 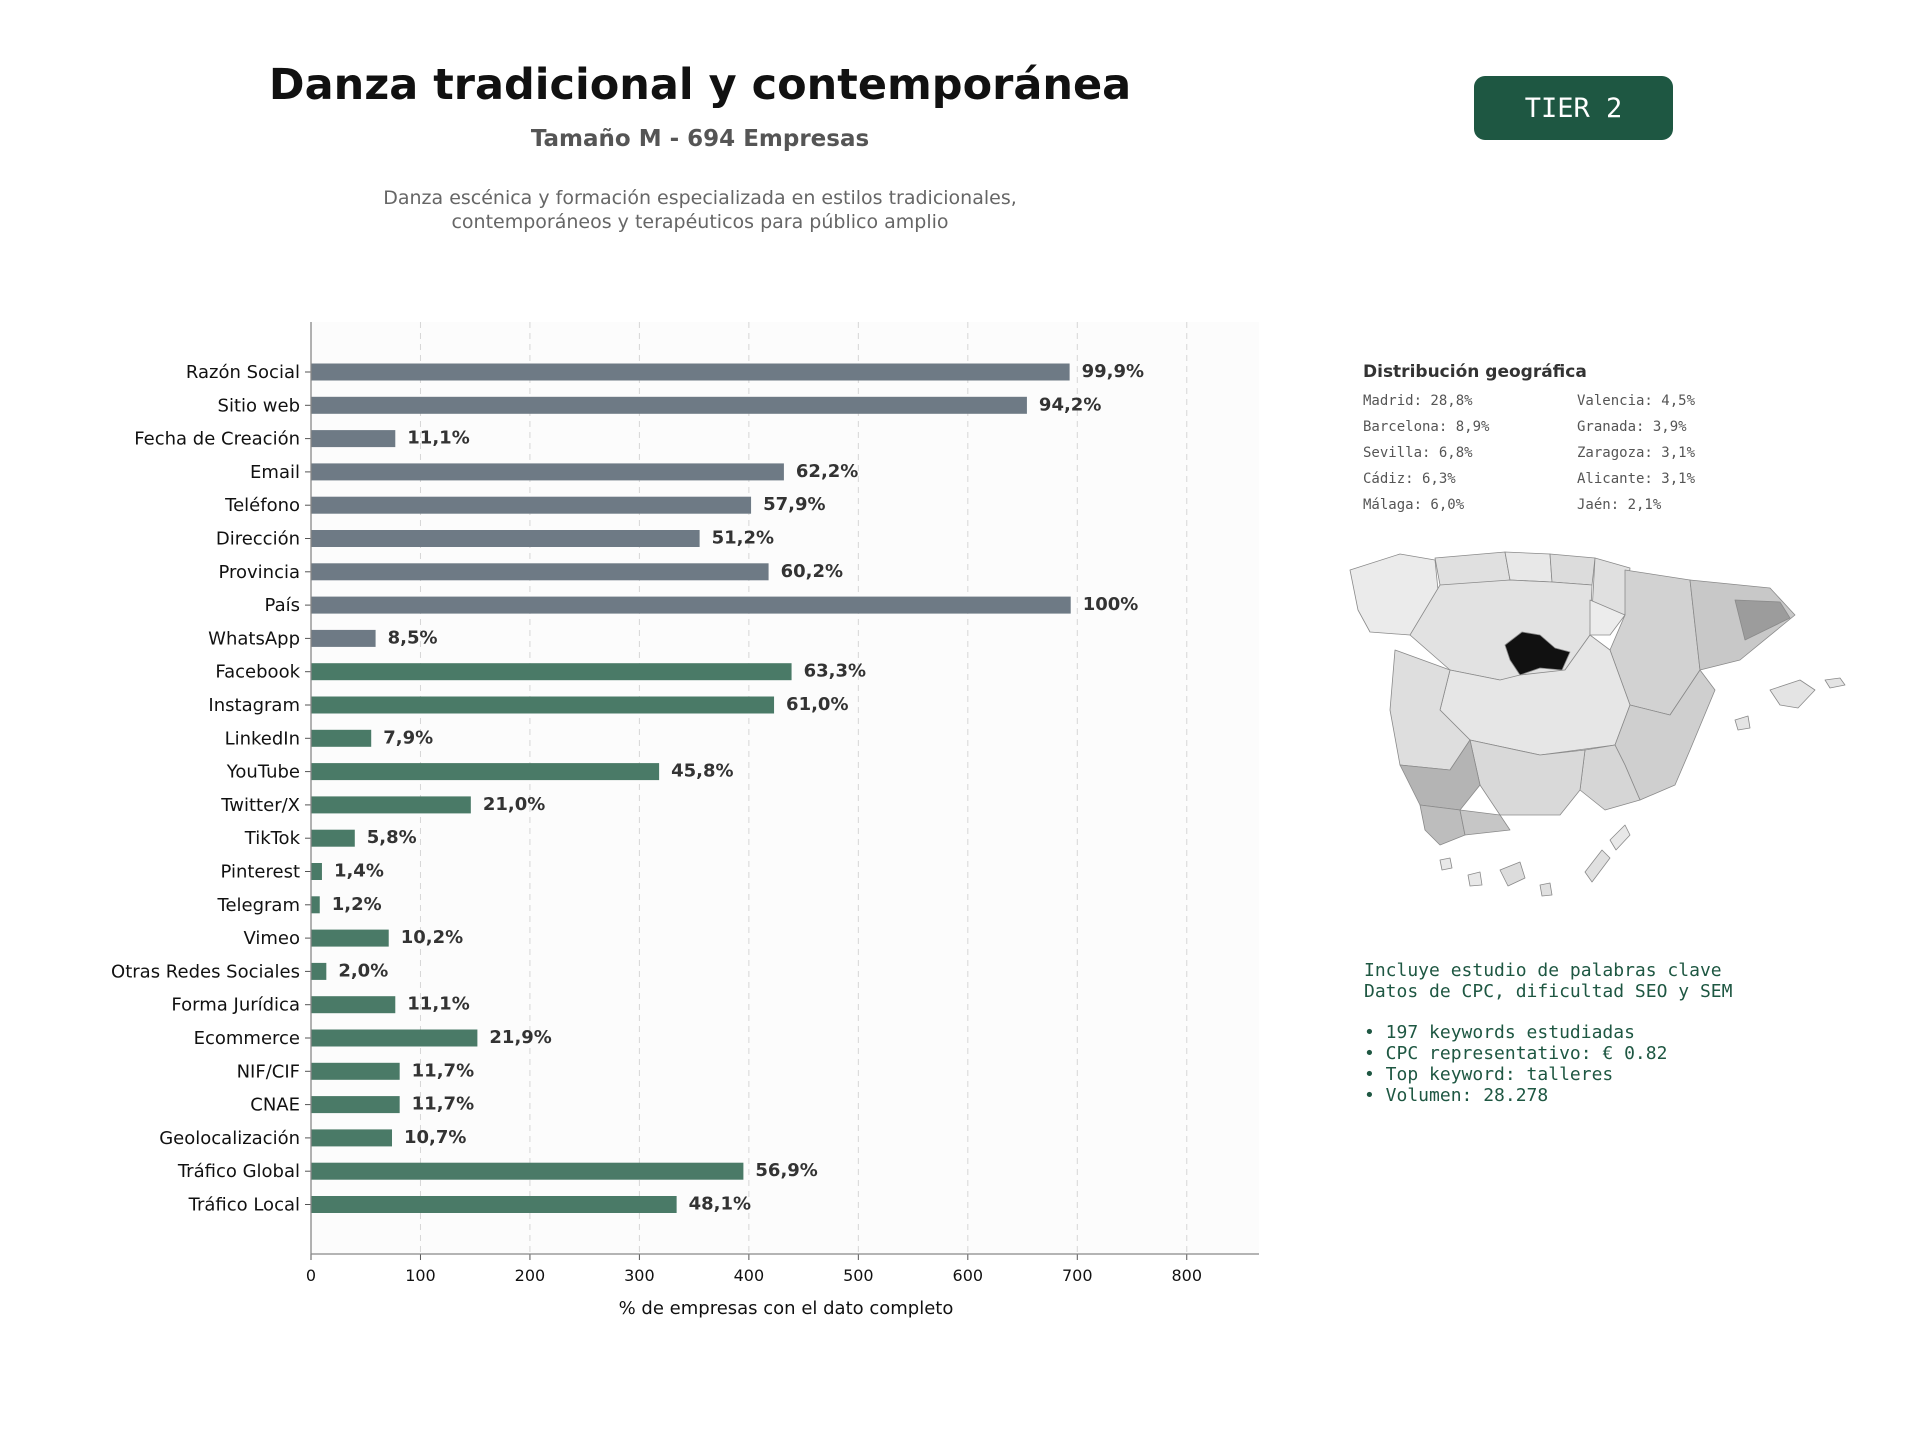 I want to click on data-label: 99,9%, so click(x=1113, y=371).